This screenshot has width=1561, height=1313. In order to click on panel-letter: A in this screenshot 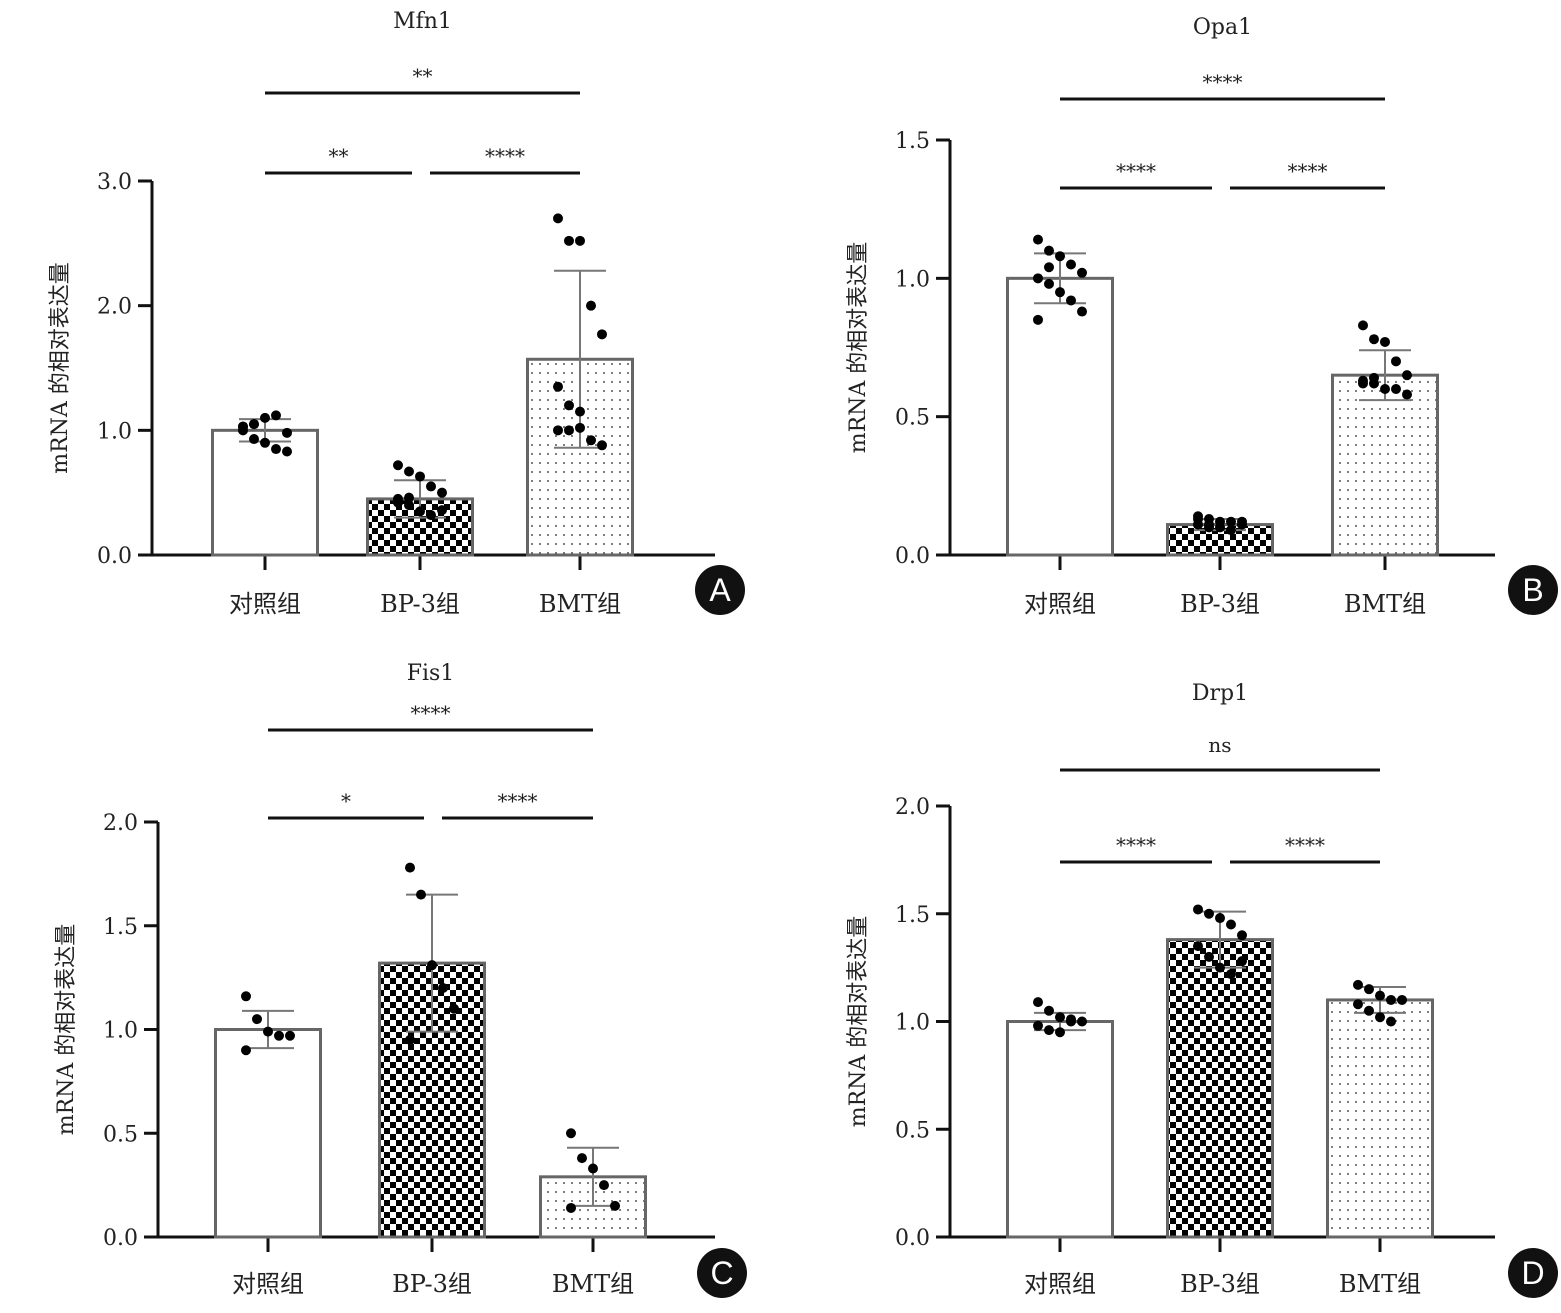, I will do `click(720, 590)`.